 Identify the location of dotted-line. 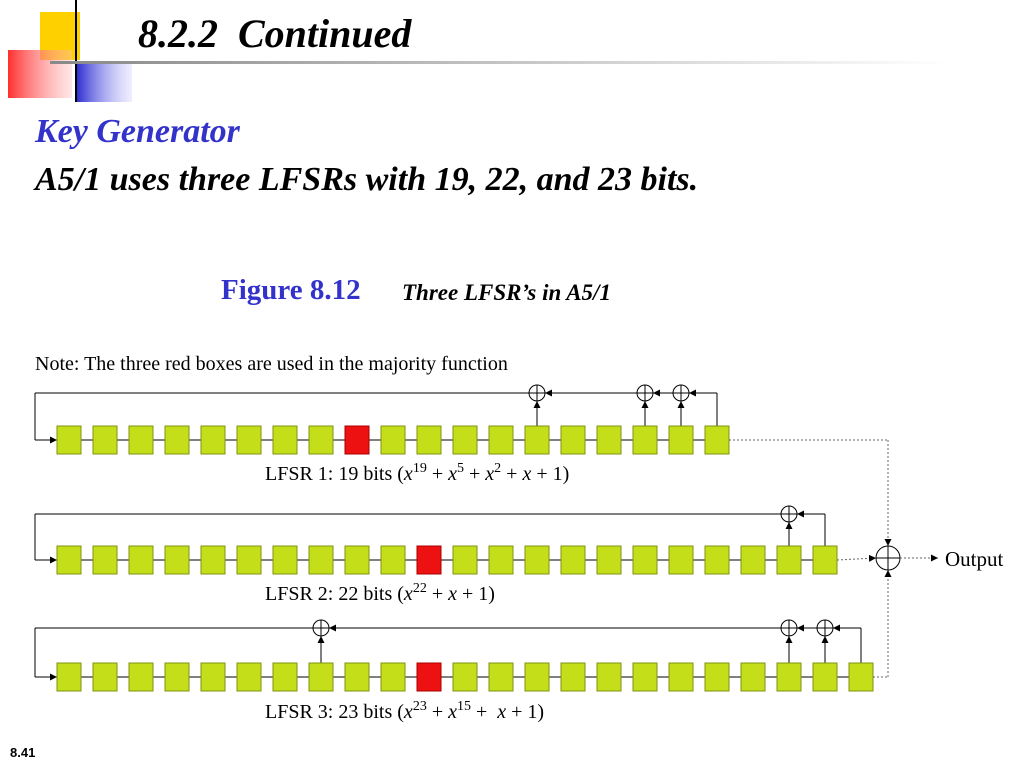
(856, 558).